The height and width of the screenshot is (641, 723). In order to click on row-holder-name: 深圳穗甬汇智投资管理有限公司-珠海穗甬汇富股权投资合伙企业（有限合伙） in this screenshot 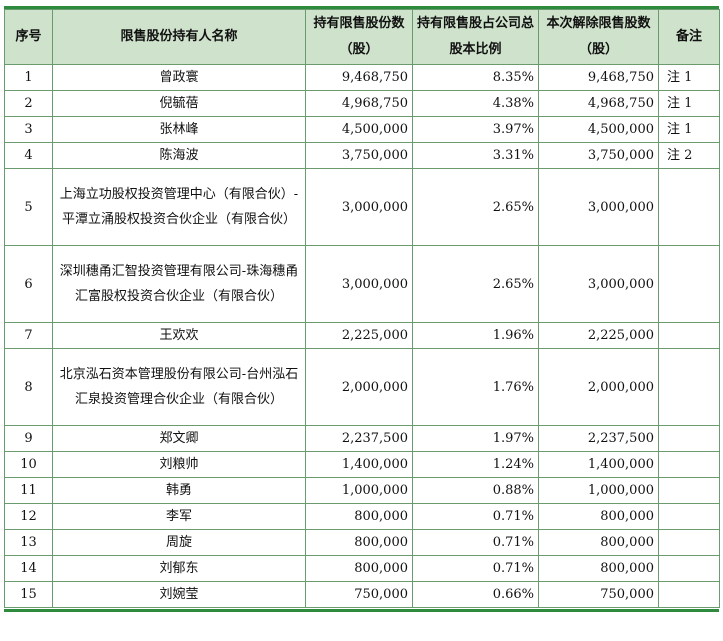, I will do `click(179, 284)`.